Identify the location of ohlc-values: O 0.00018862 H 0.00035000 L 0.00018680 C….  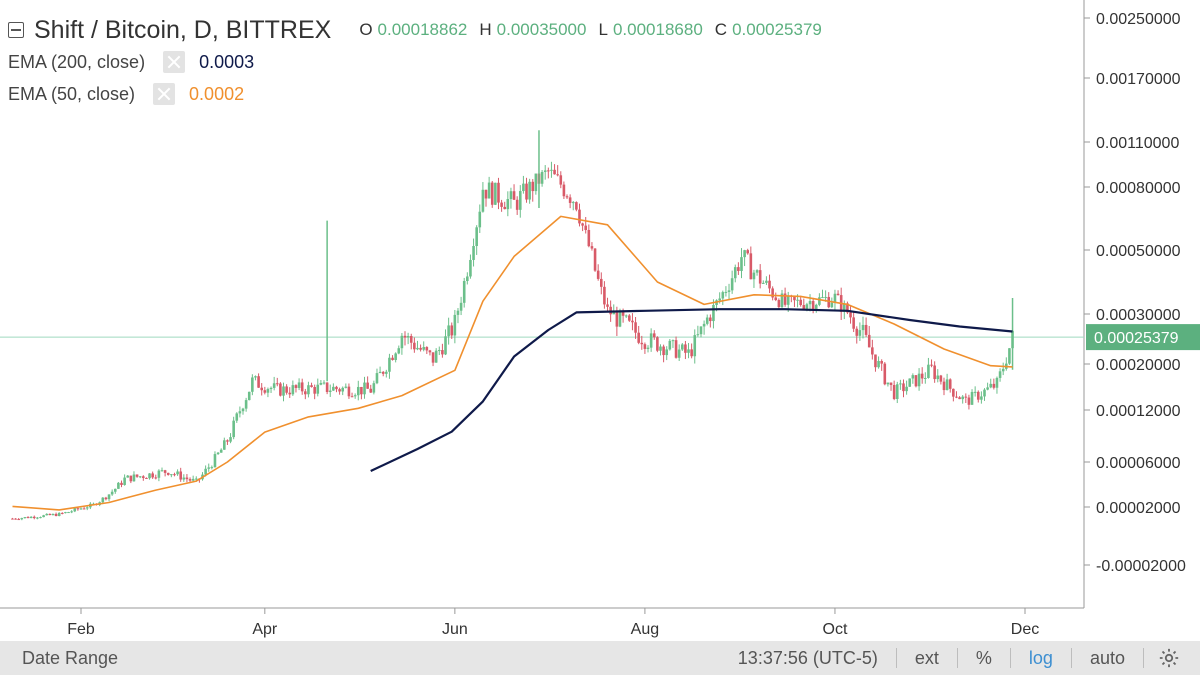
(596, 30).